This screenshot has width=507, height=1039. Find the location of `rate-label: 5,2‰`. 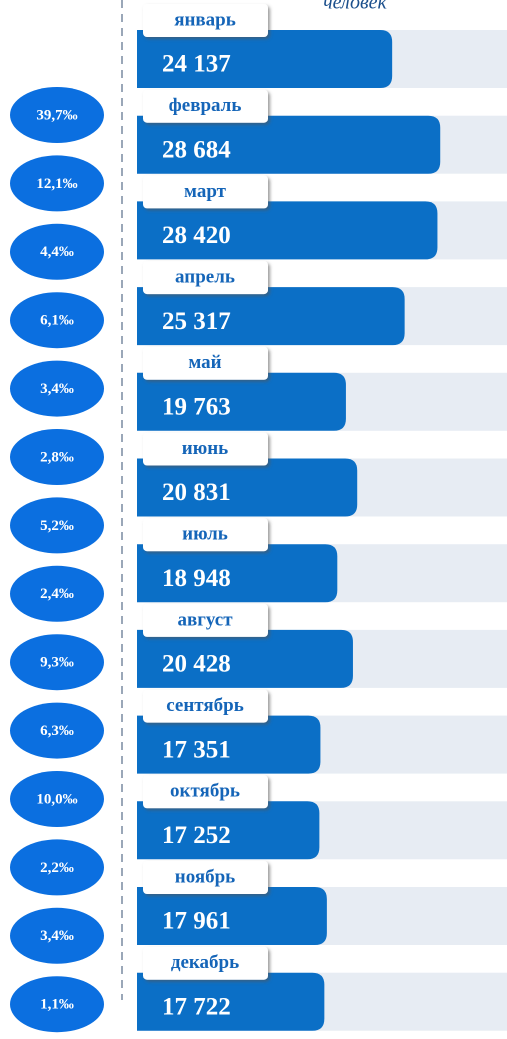

rate-label: 5,2‰ is located at coordinates (57, 526).